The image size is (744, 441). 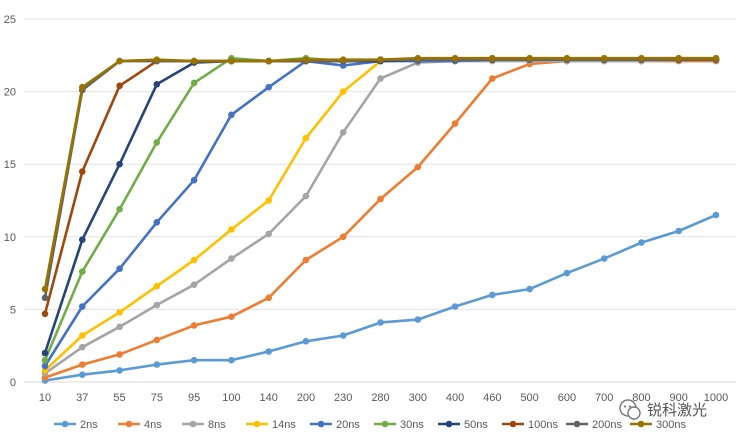 I want to click on legend-label: 8ns, so click(x=217, y=425).